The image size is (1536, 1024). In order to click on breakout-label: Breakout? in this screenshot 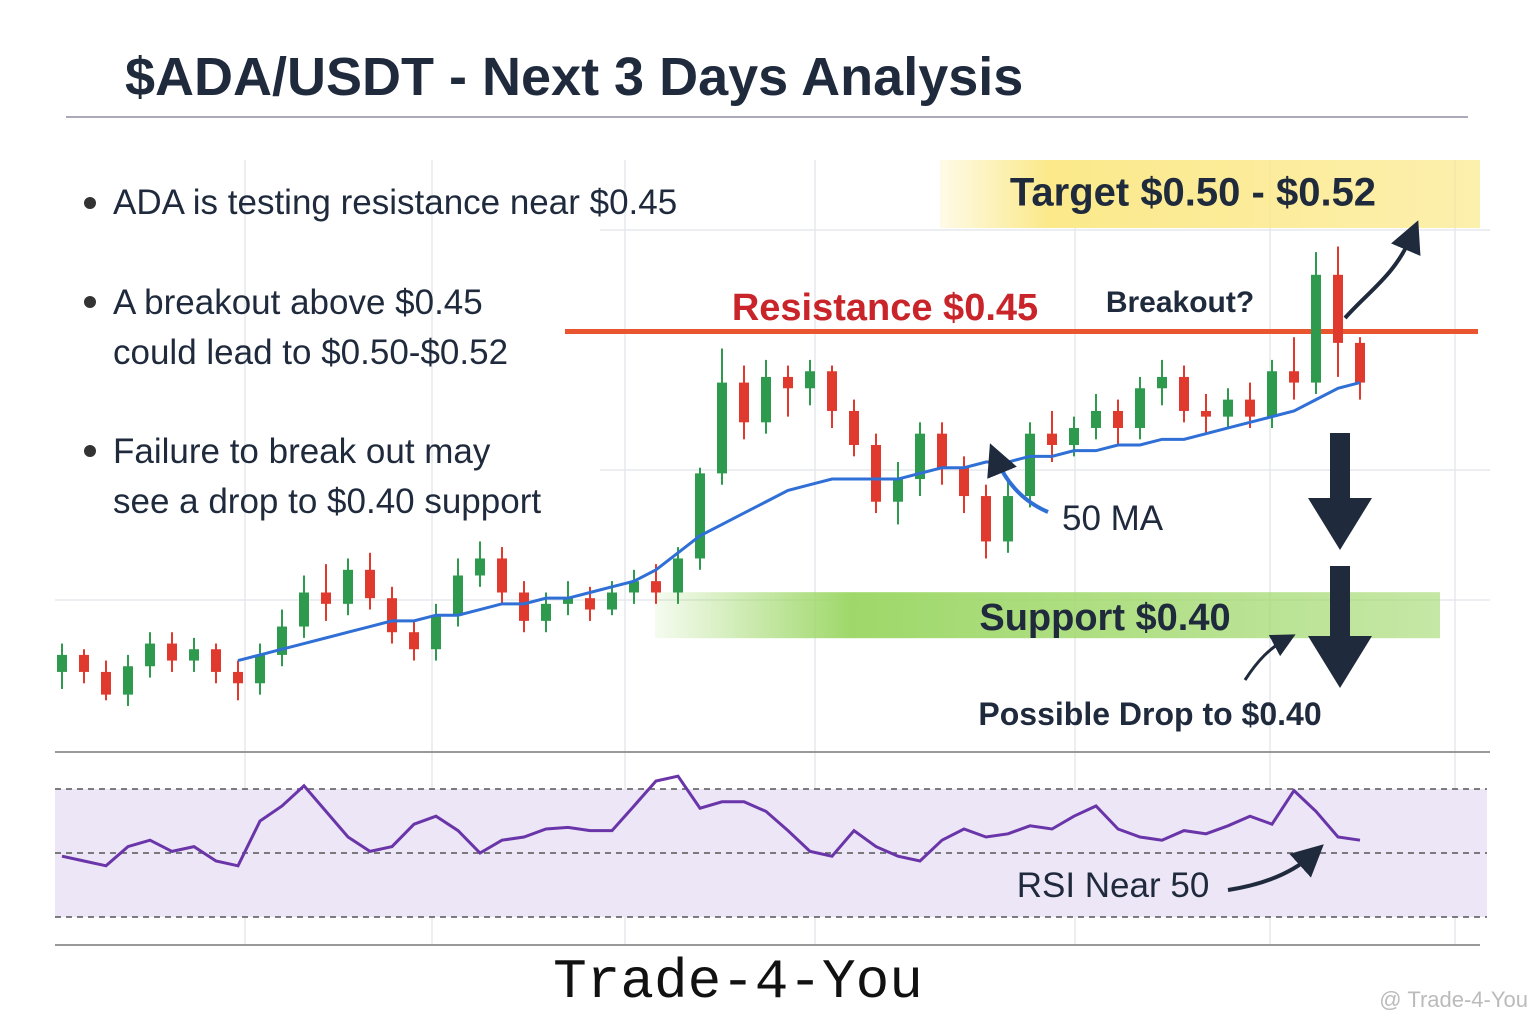, I will do `click(1180, 302)`.